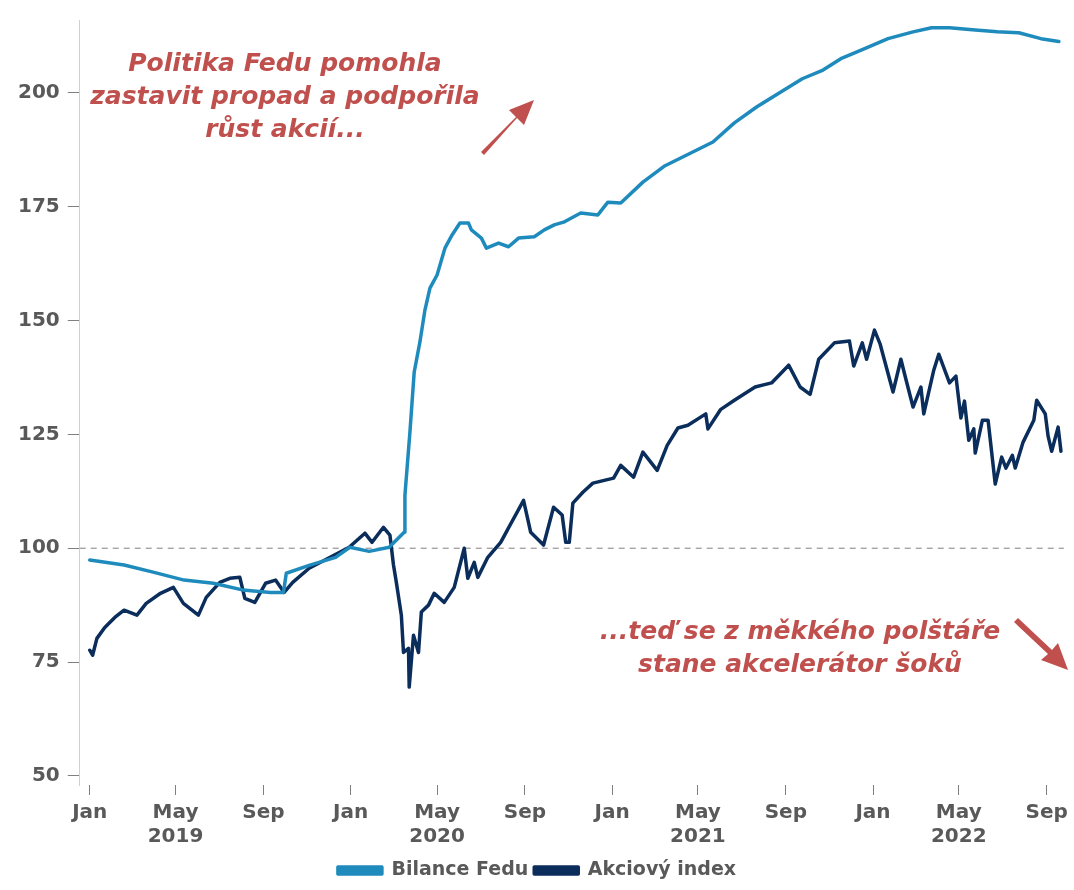  I want to click on x-tick-label: May 2020, so click(437, 823).